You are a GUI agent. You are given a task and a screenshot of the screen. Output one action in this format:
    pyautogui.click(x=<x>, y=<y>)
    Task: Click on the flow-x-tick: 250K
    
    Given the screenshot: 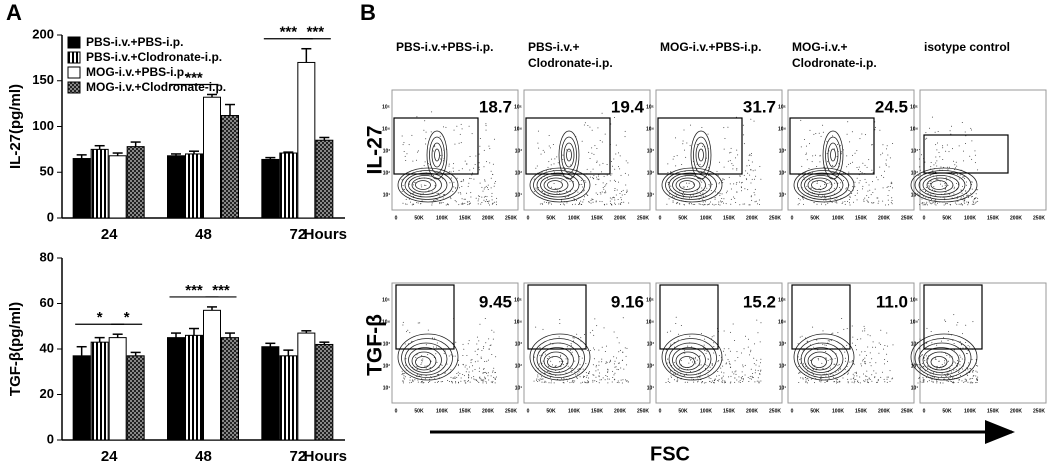 What is the action you would take?
    pyautogui.click(x=907, y=218)
    